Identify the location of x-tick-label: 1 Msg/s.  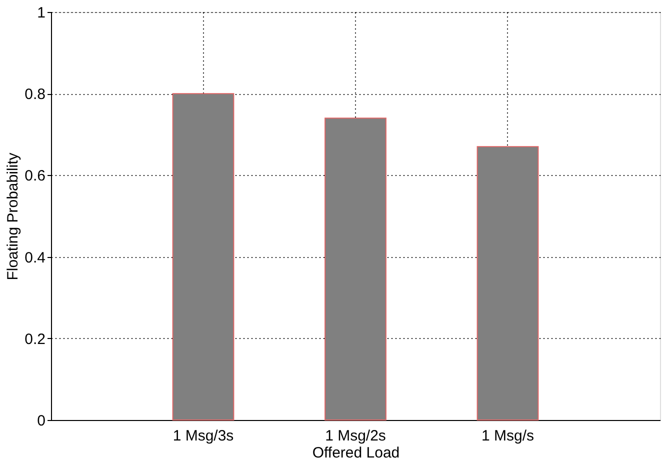
(507, 436).